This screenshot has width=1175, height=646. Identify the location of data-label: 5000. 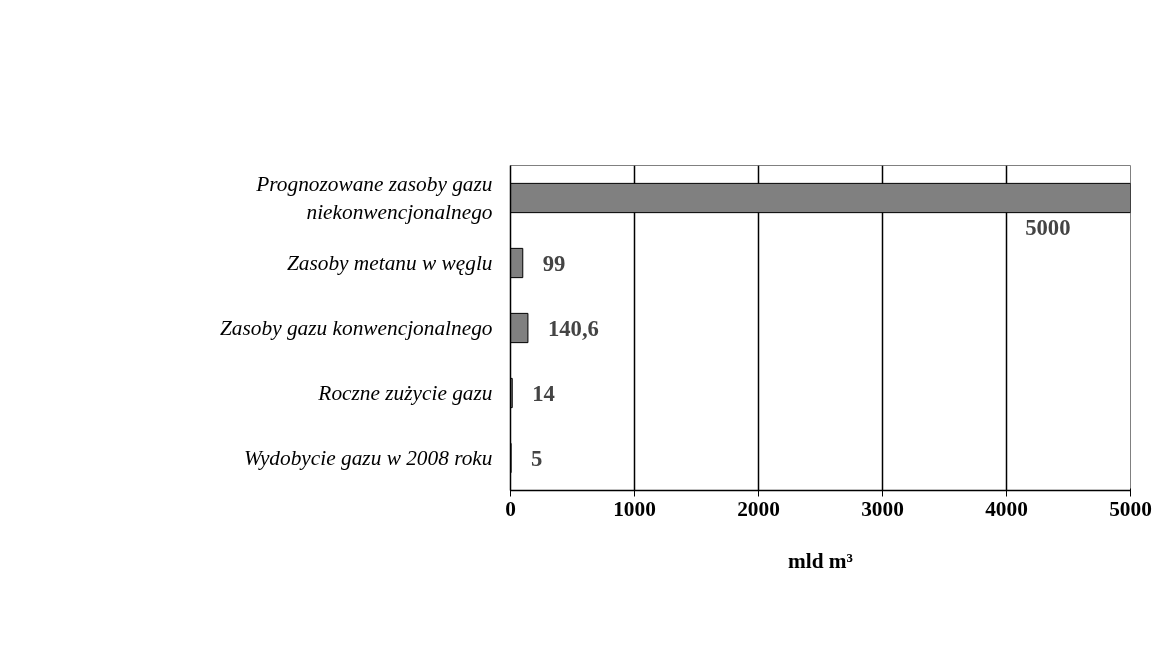
(1048, 227).